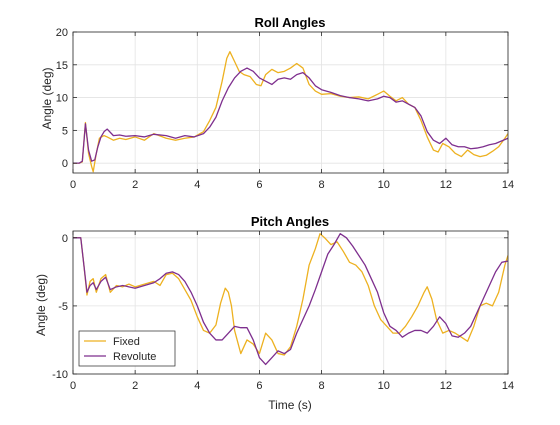 Image resolution: width=560 pixels, height=425 pixels. Describe the element at coordinates (508, 386) in the screenshot. I see `pitch-xtick-label: 14` at that location.